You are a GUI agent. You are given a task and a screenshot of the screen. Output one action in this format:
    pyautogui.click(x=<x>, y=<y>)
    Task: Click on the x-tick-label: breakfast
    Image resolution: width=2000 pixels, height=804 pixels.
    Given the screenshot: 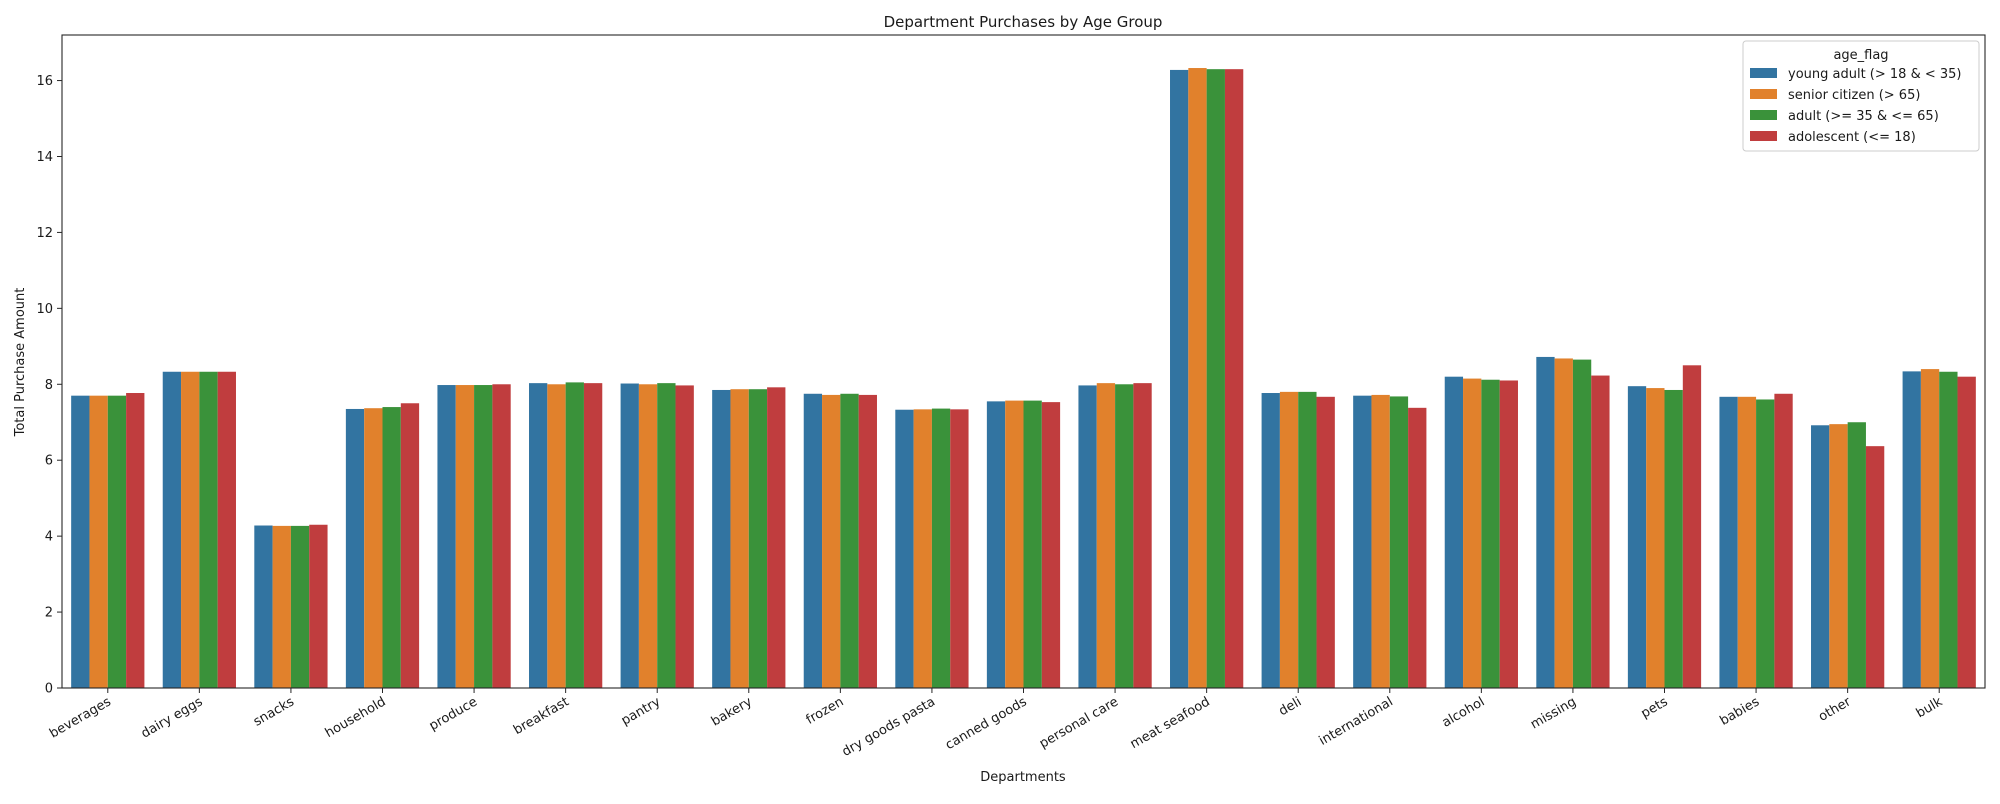 What is the action you would take?
    pyautogui.click(x=541, y=716)
    